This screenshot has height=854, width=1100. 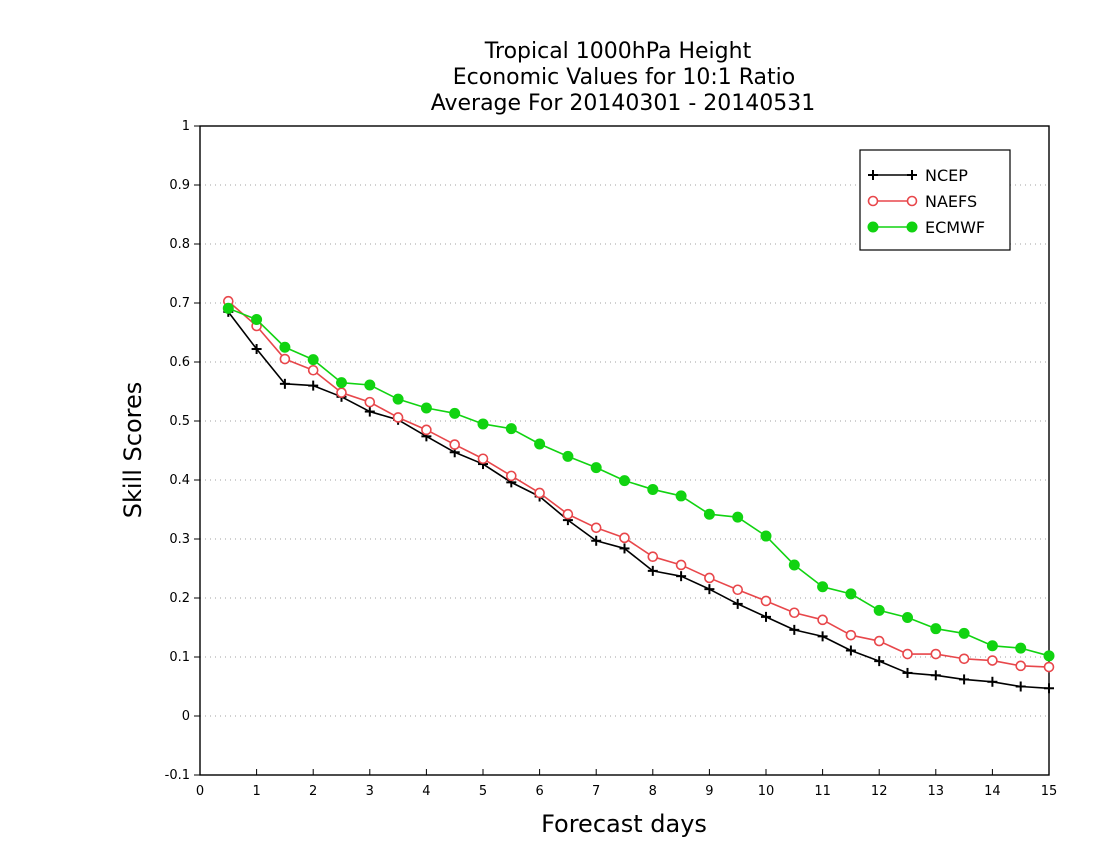 I want to click on x-tick-label: 13, so click(x=936, y=791).